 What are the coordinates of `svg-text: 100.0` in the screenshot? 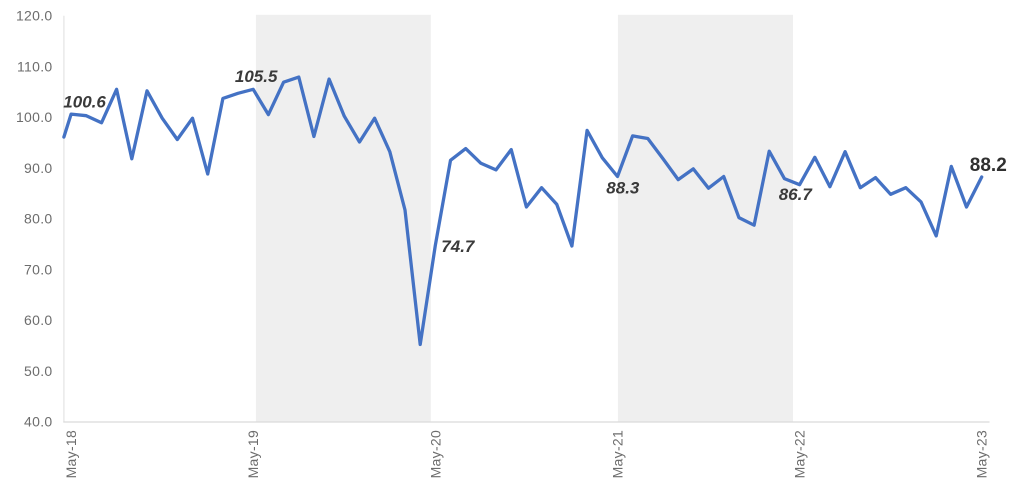 It's located at (34, 117).